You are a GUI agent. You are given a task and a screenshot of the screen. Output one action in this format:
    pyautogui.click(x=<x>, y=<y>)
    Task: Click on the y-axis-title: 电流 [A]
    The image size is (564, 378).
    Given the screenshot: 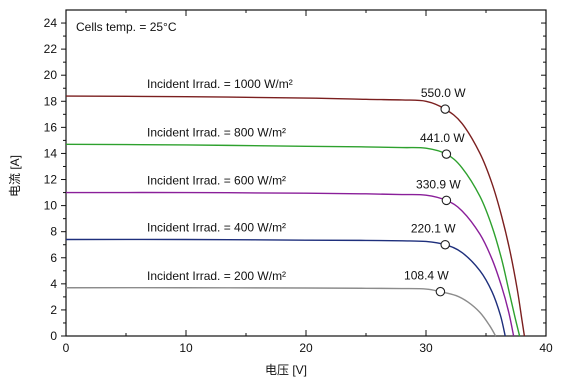 What is the action you would take?
    pyautogui.click(x=15, y=176)
    